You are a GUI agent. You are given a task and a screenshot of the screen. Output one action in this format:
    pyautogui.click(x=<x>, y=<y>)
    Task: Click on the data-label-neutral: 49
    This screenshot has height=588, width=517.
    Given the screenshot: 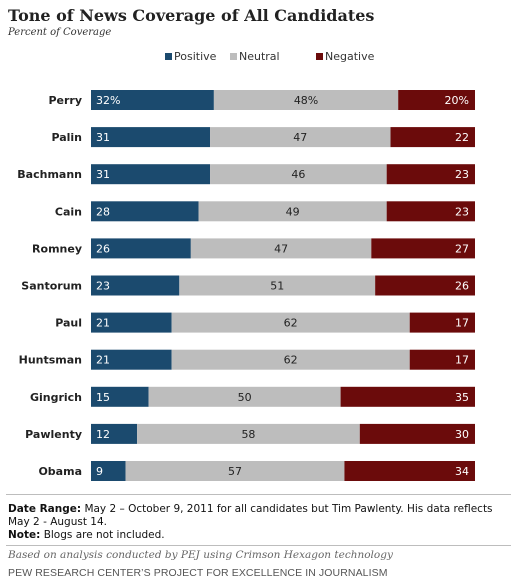 What is the action you would take?
    pyautogui.click(x=293, y=211)
    